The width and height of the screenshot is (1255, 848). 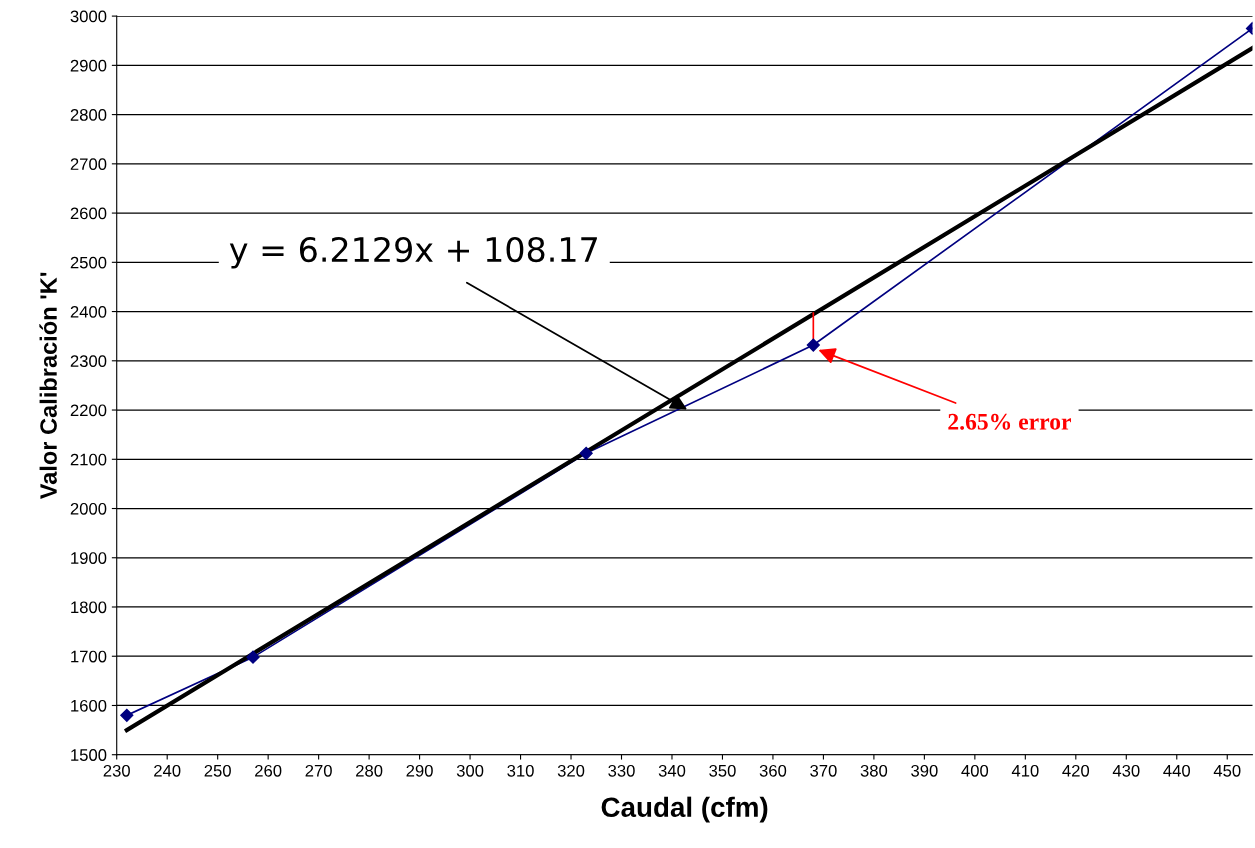 I want to click on y-tick-label: 2000, so click(x=88, y=508).